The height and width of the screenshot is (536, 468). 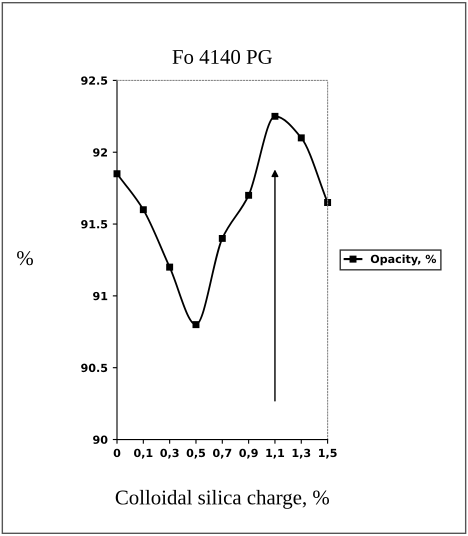 What do you see at coordinates (222, 453) in the screenshot?
I see `x-tick-label: 0,7` at bounding box center [222, 453].